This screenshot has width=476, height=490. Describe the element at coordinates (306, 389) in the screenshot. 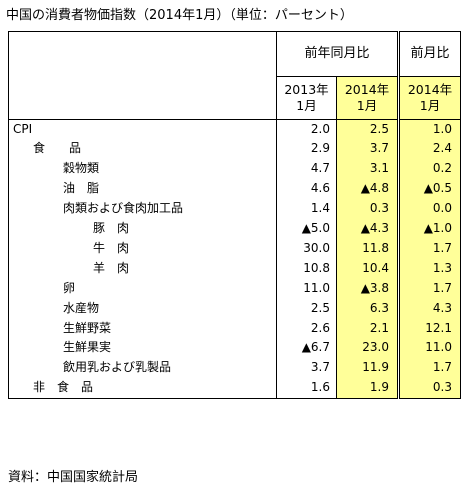

I see `value-2013: 1.6` at that location.